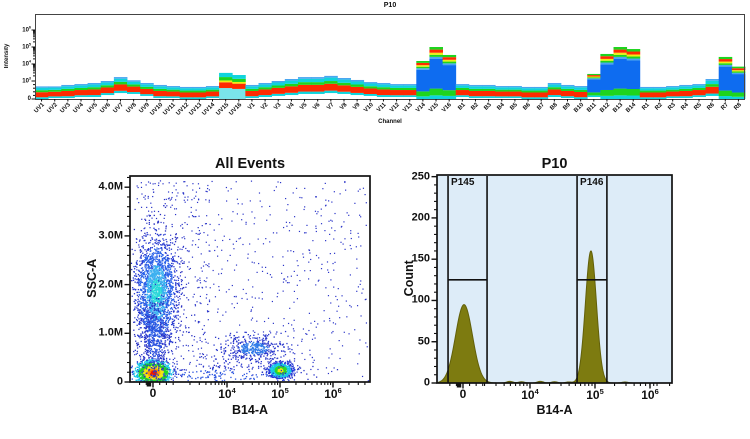 Image resolution: width=750 pixels, height=439 pixels. Describe the element at coordinates (423, 341) in the screenshot. I see `tick-label: 50` at that location.